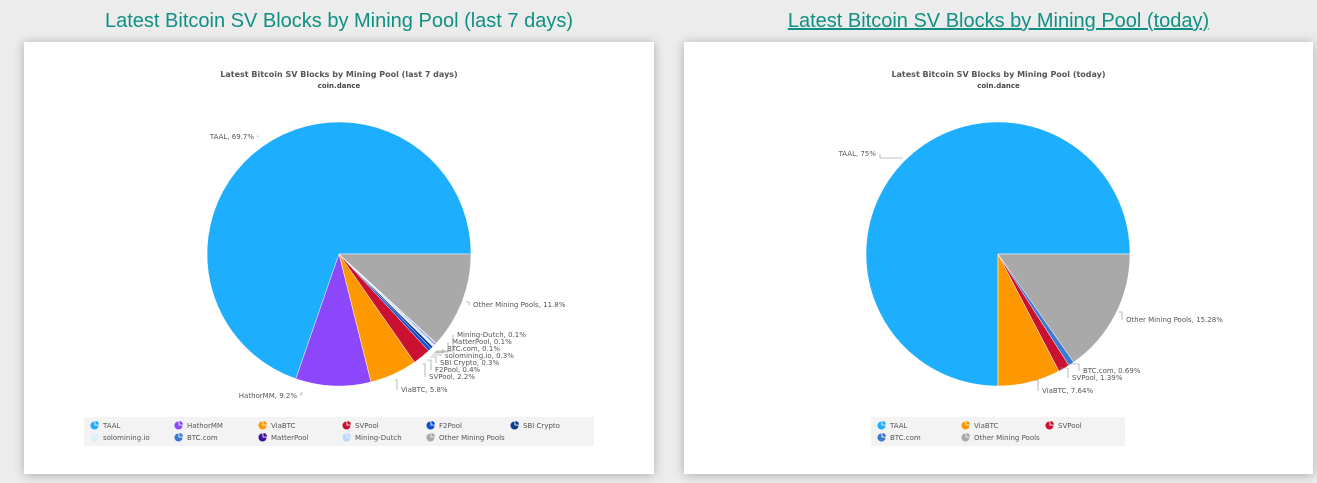 Image resolution: width=1317 pixels, height=483 pixels. Describe the element at coordinates (231, 137) in the screenshot. I see `slice-label-taal: TAAL, 69.7%` at that location.